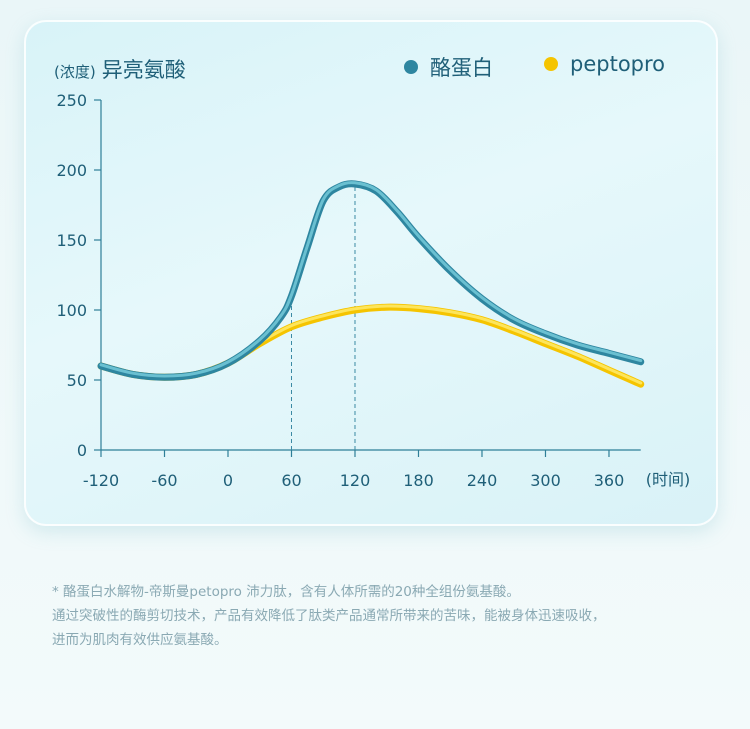 The height and width of the screenshot is (729, 750). Describe the element at coordinates (71, 170) in the screenshot. I see `y-tick-label: 200` at that location.